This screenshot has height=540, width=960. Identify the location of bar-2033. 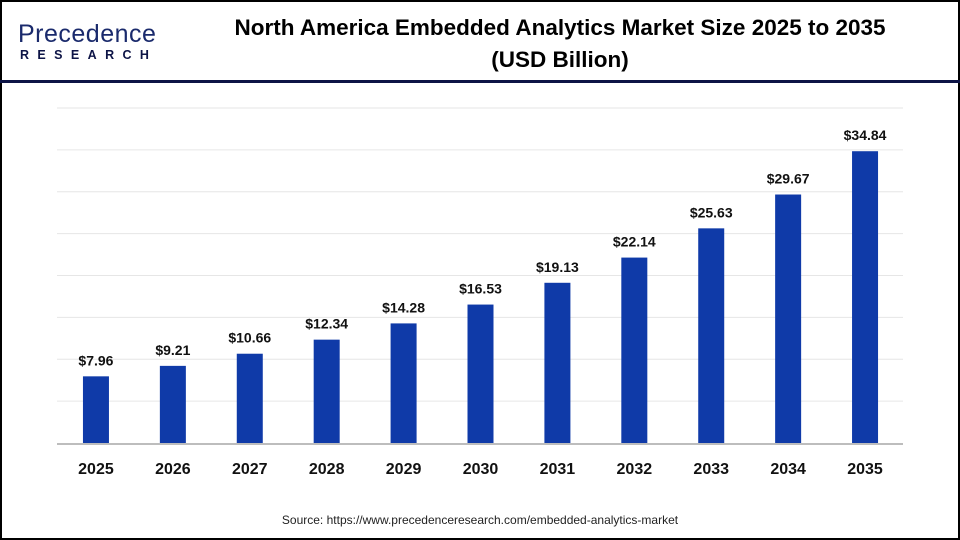
(711, 335).